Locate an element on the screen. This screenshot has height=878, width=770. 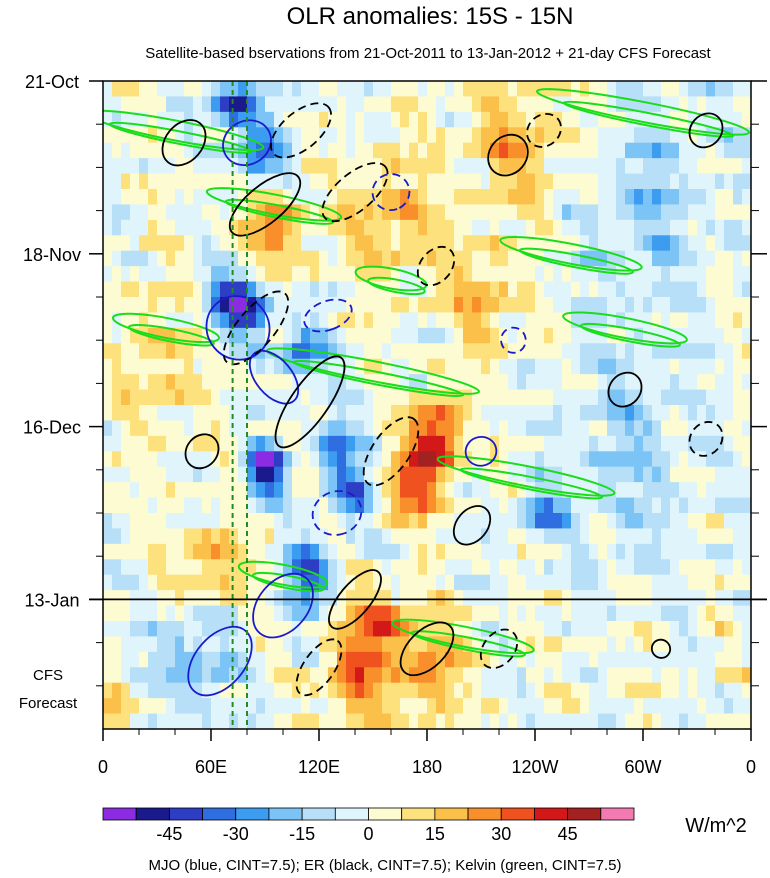
colorbar: -45 -30 -15 0 15 30 45 is located at coordinates (368, 825).